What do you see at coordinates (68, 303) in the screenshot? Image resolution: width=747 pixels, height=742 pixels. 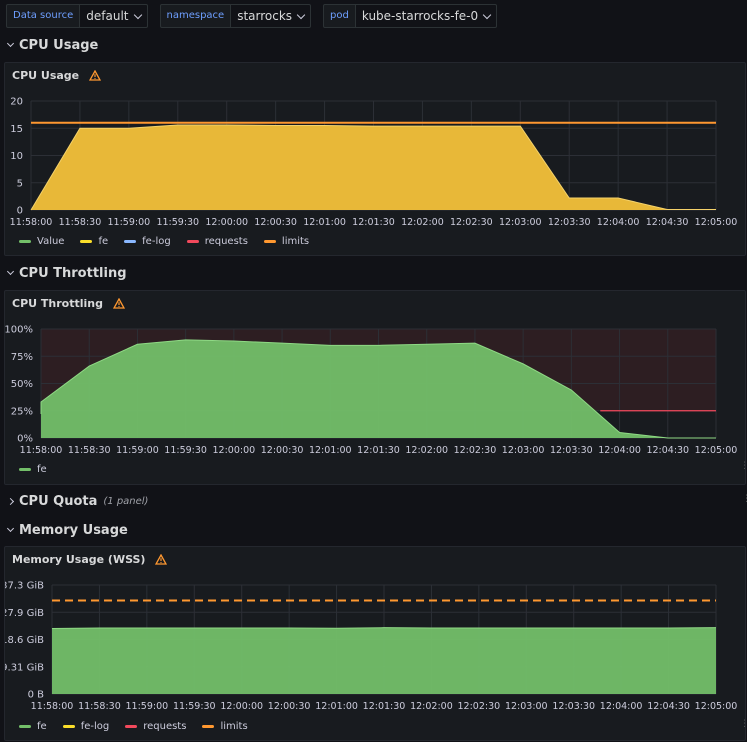 I see `panel-header: CPU Throttling` at bounding box center [68, 303].